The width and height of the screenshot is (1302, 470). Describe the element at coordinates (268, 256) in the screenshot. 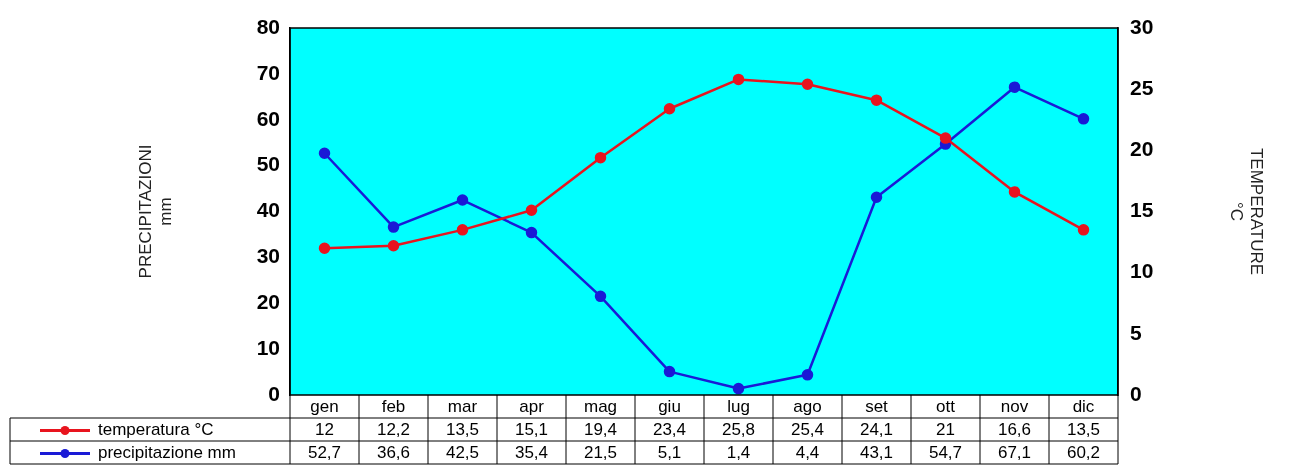

I see `y-tick-label: 30` at that location.